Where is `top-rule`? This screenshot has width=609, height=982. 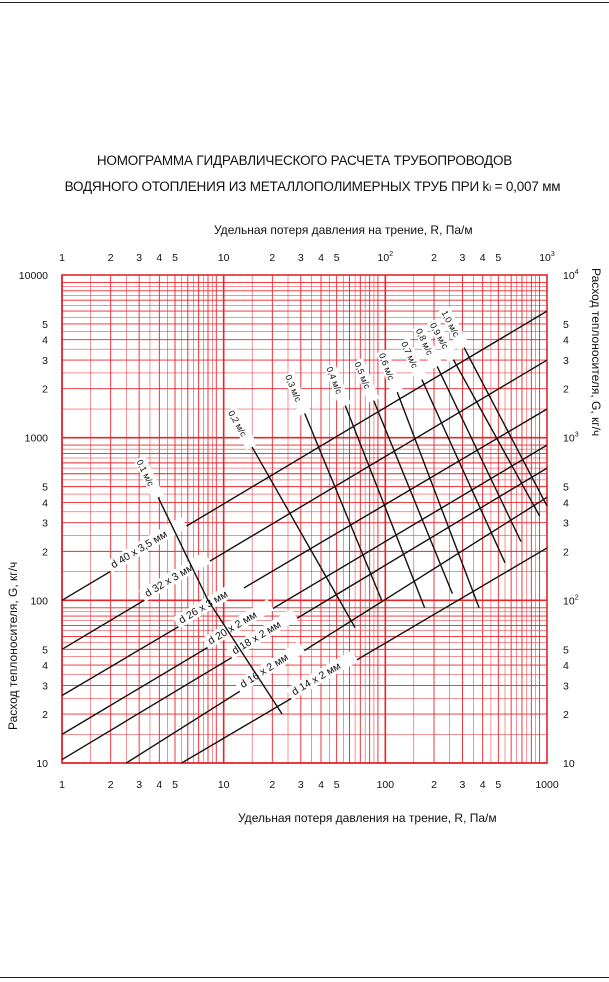 top-rule is located at coordinates (304, 2).